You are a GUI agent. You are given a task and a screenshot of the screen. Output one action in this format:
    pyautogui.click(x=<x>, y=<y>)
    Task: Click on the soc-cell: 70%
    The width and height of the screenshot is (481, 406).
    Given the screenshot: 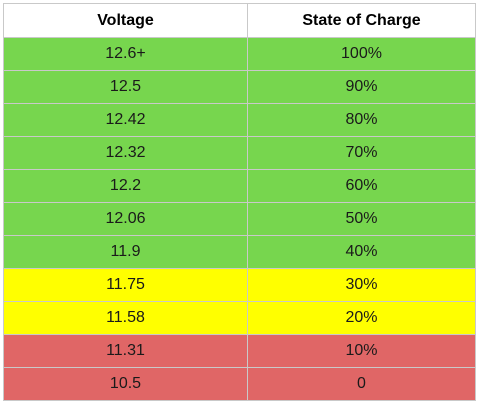 What is the action you would take?
    pyautogui.click(x=361, y=153)
    